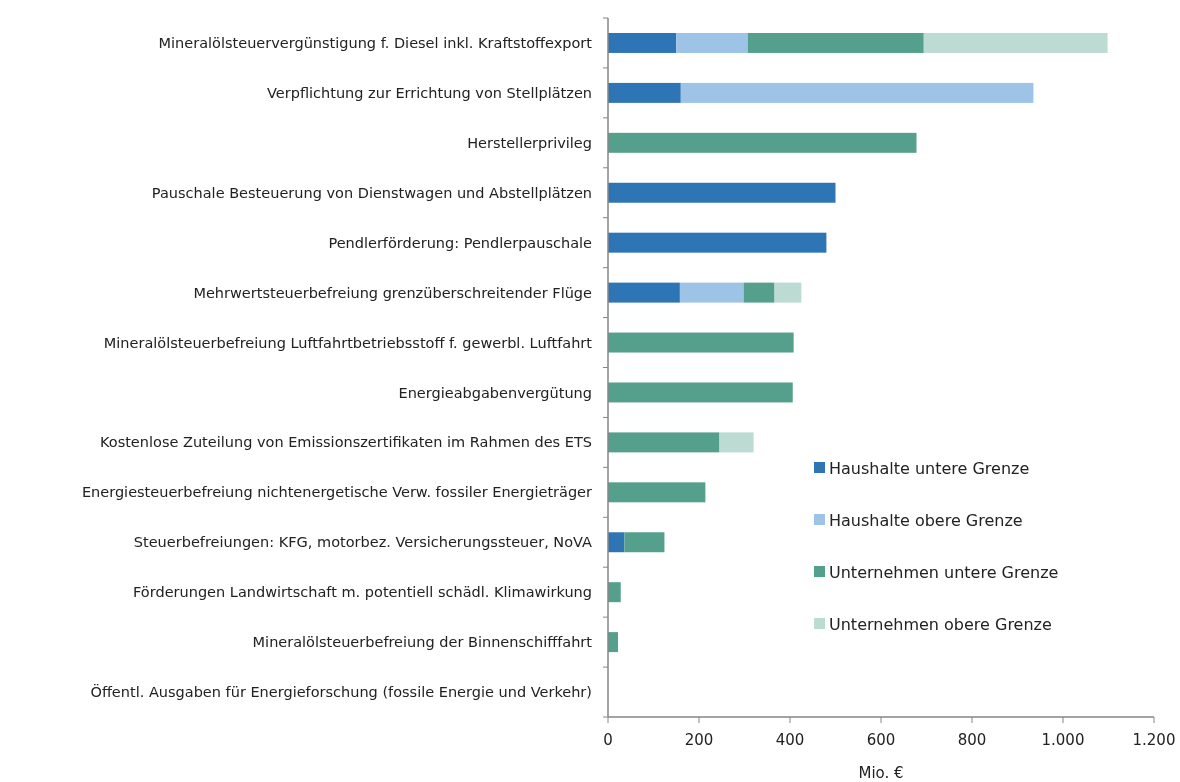  I want to click on y-tick-label: Pauschale Besteuerung von Dienstwagen und Abstellplätzen, so click(371, 192).